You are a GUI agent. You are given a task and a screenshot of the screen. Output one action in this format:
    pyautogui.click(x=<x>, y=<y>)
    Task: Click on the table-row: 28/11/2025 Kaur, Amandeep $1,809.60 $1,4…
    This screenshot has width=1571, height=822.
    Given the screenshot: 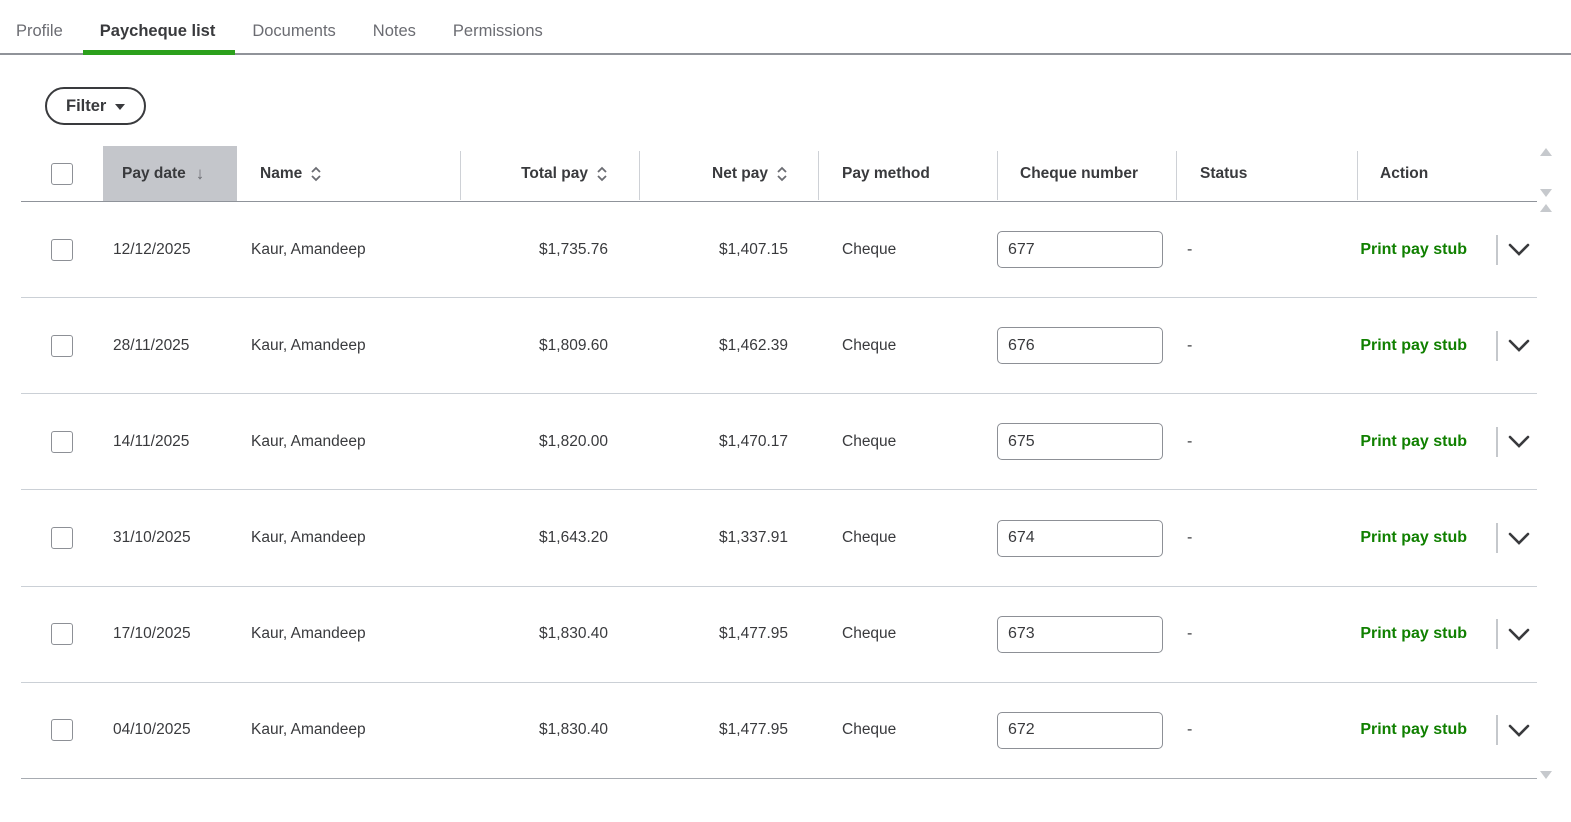 What is the action you would take?
    pyautogui.click(x=779, y=346)
    